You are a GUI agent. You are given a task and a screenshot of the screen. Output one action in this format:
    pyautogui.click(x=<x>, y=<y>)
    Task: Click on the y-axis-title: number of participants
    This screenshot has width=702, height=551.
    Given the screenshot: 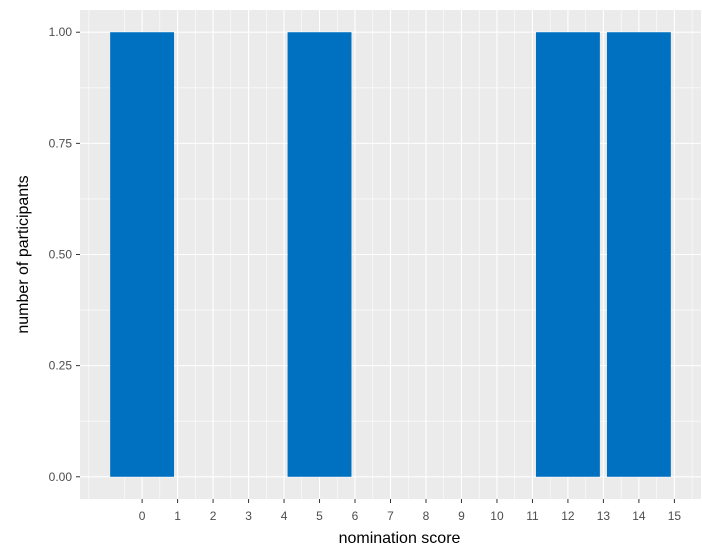 What is the action you would take?
    pyautogui.click(x=23, y=254)
    